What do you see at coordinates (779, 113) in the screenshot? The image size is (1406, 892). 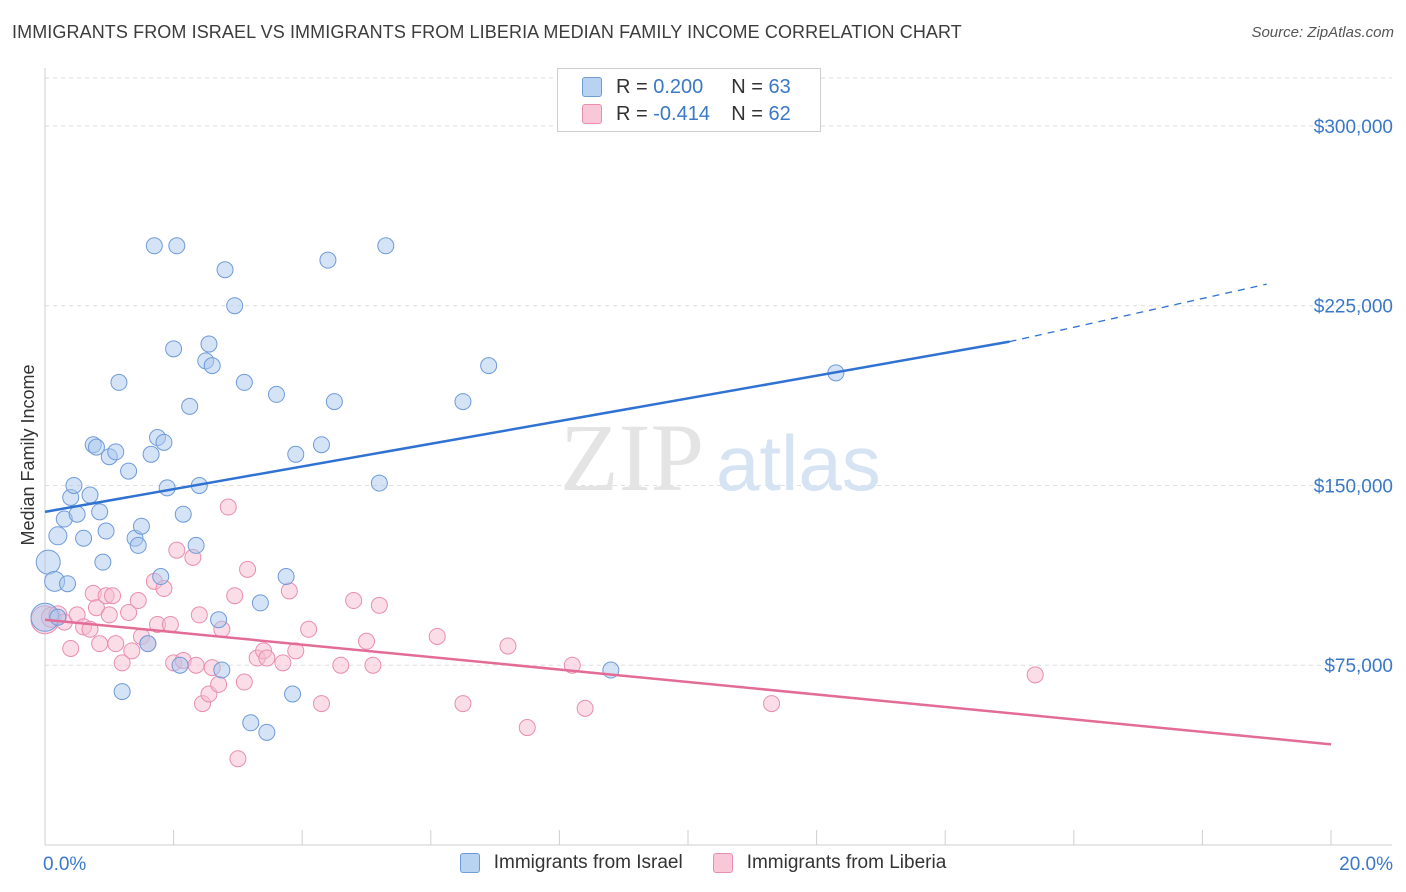 I see `legend-n-value: 62` at bounding box center [779, 113].